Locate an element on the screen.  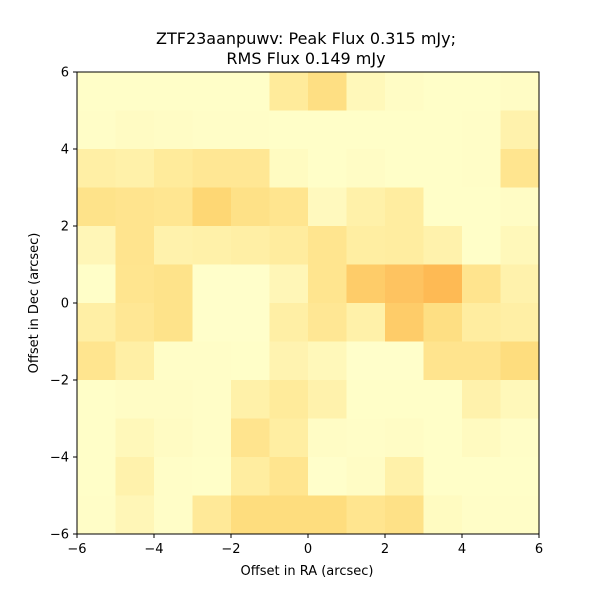
chart-title-line-1: ZTF23aanpuwv: Peak Flux 0.315 mJy; is located at coordinates (306, 38).